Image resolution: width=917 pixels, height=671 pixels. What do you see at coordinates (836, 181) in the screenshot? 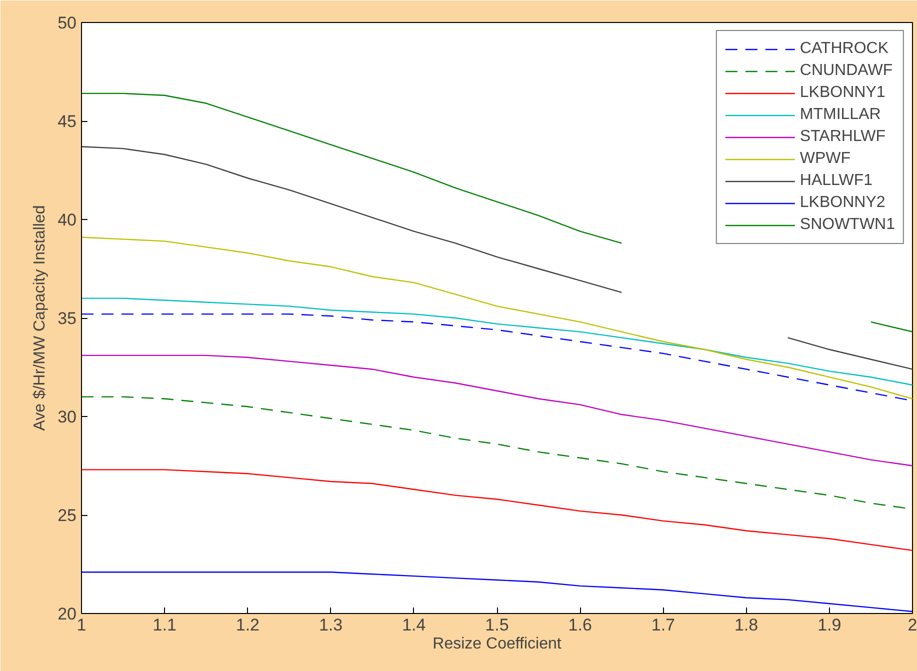
I see `legend-label: HALLWF1` at bounding box center [836, 181].